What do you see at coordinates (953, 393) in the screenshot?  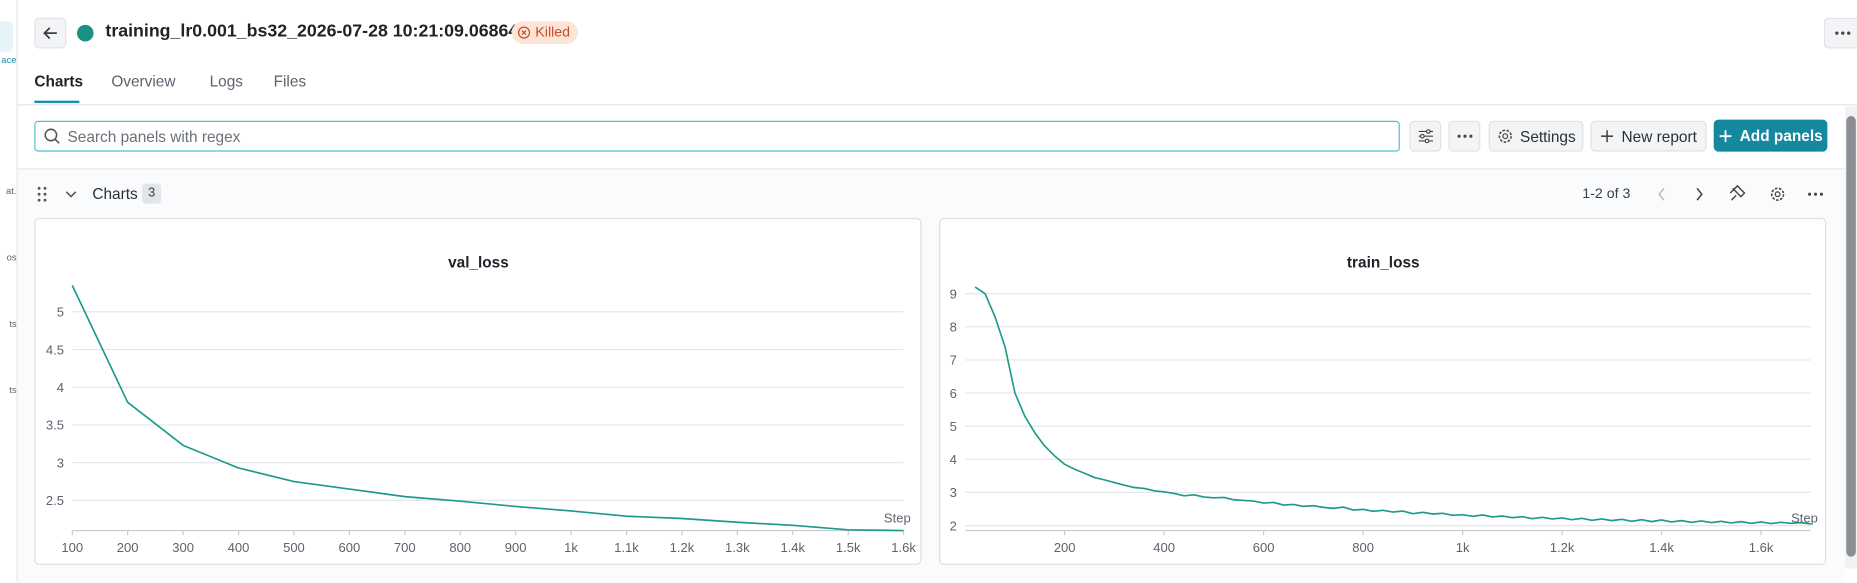 I see `y-tick-label: 6` at bounding box center [953, 393].